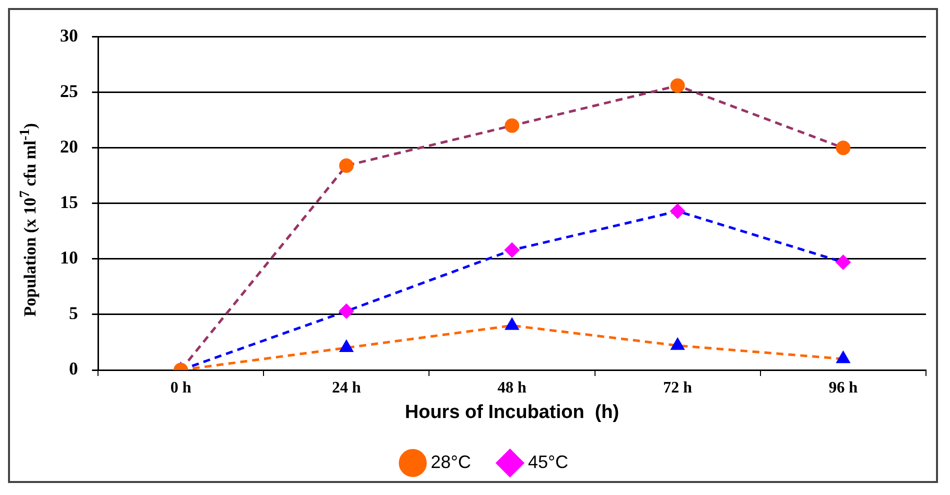 The image size is (950, 495). Describe the element at coordinates (512, 412) in the screenshot. I see `x-axis-title: Hours of Incubation (h)` at that location.